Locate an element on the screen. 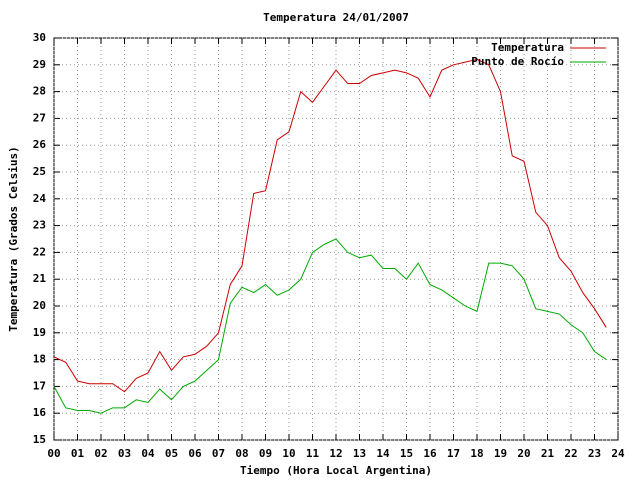  legend-label: Punto de Rocío is located at coordinates (517, 61).